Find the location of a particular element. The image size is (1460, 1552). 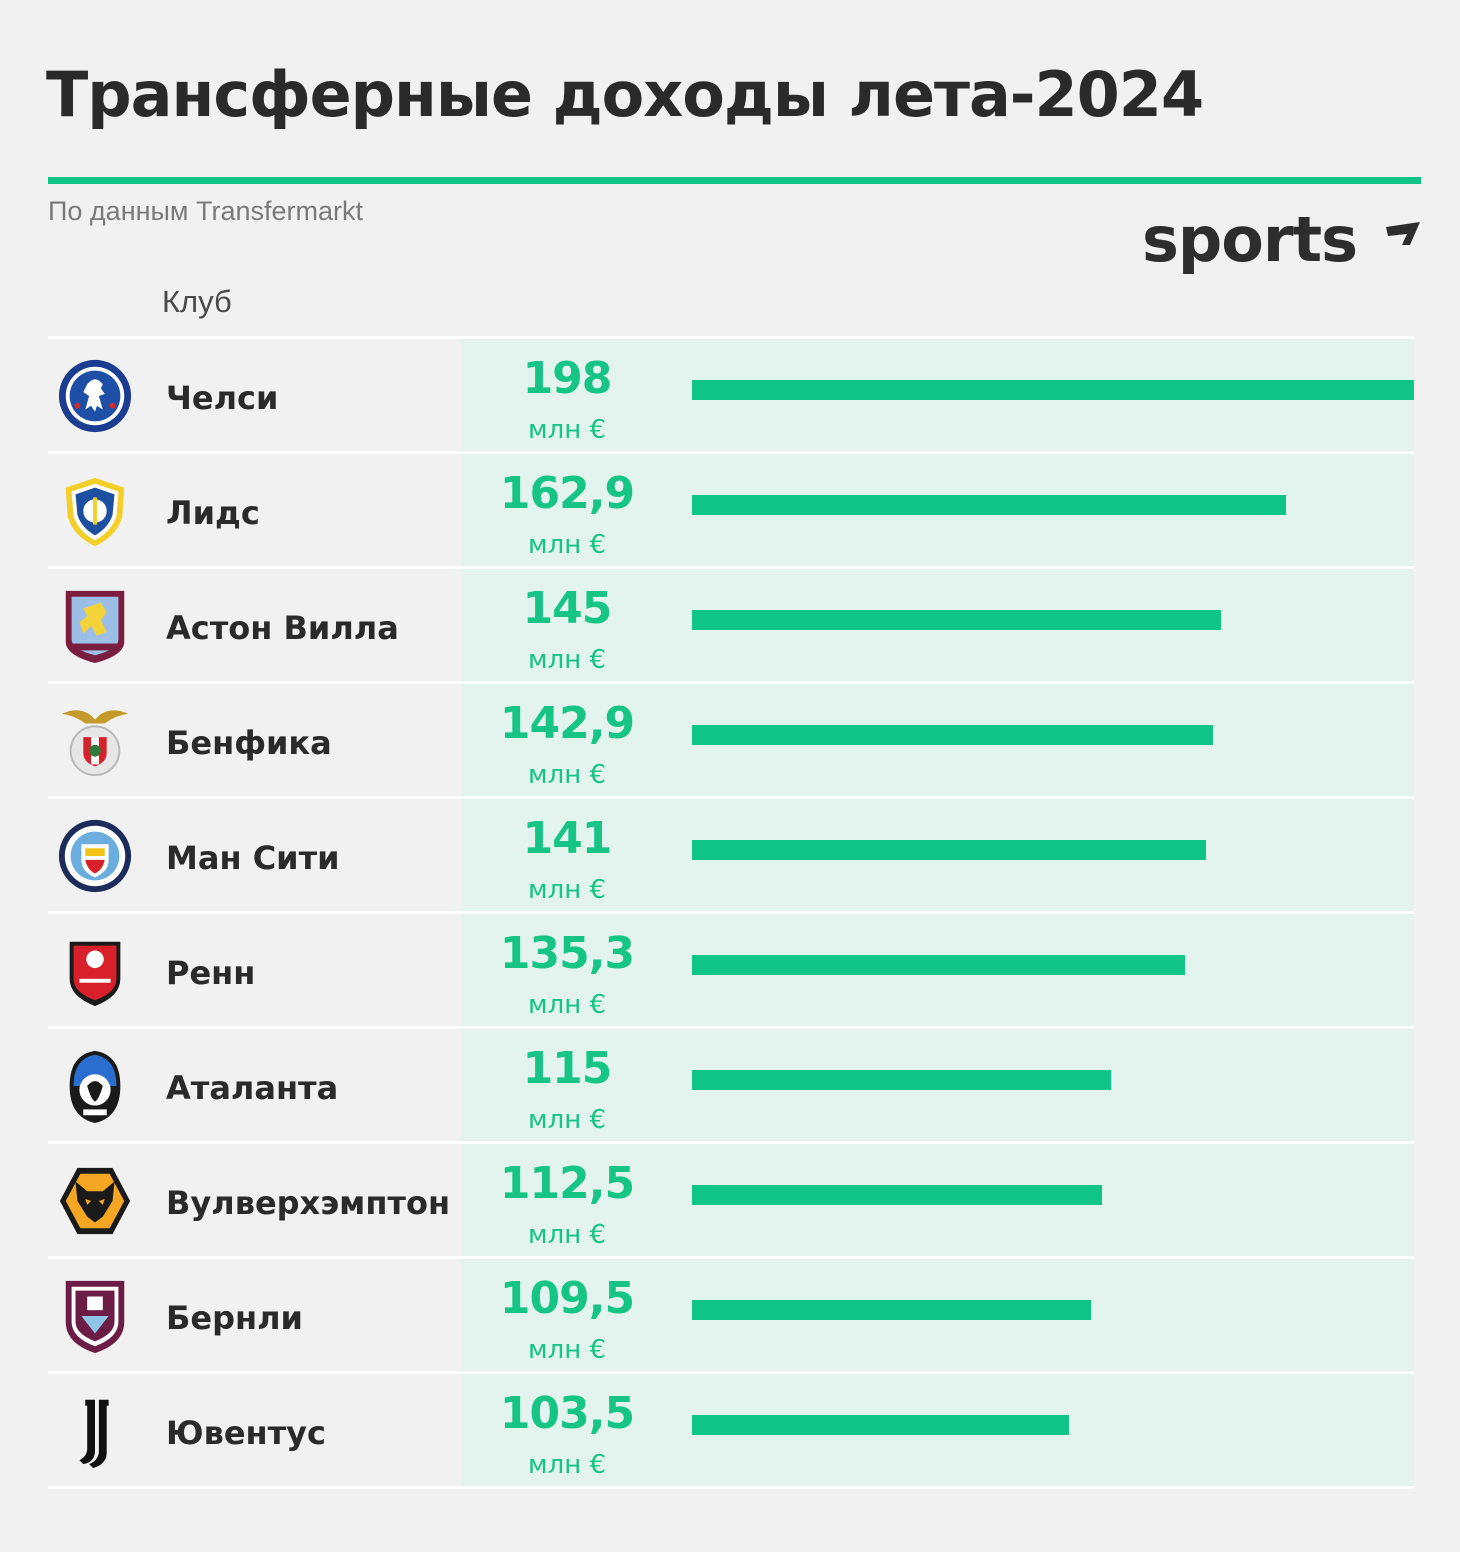

table-row: Аталанта 115 млн € is located at coordinates (731, 1083).